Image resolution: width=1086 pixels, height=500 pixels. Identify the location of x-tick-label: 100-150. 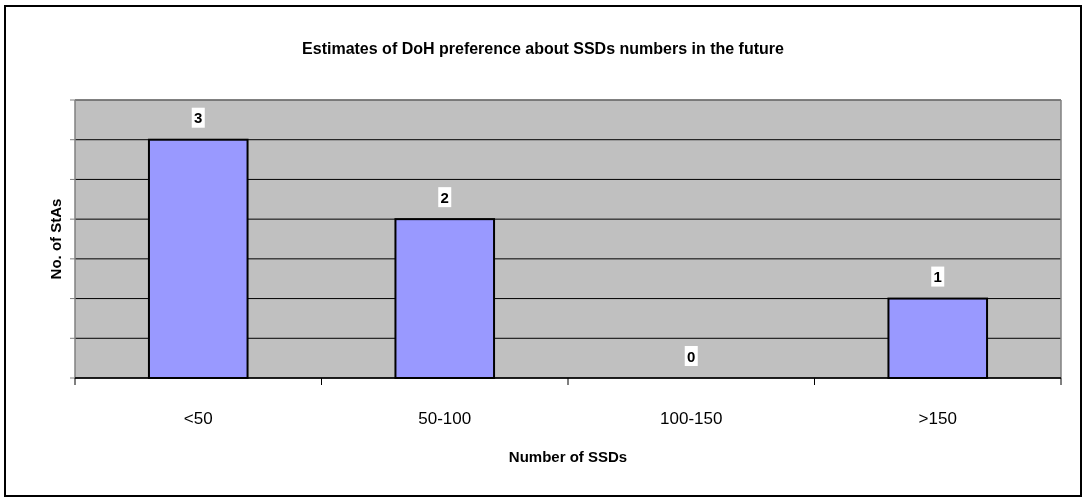
(691, 418).